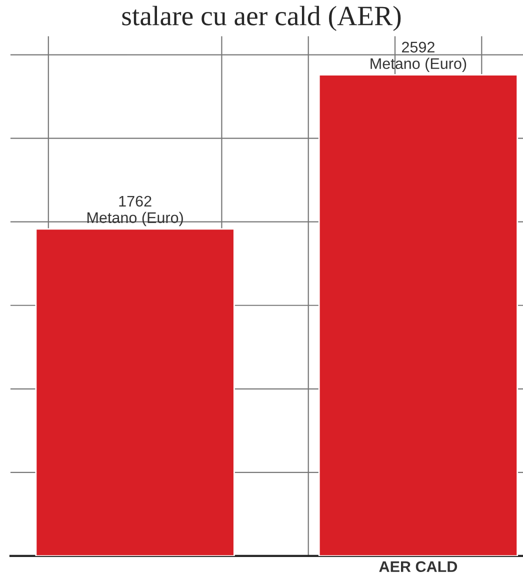  What do you see at coordinates (418, 566) in the screenshot?
I see `x-tick-label: AER CALD` at bounding box center [418, 566].